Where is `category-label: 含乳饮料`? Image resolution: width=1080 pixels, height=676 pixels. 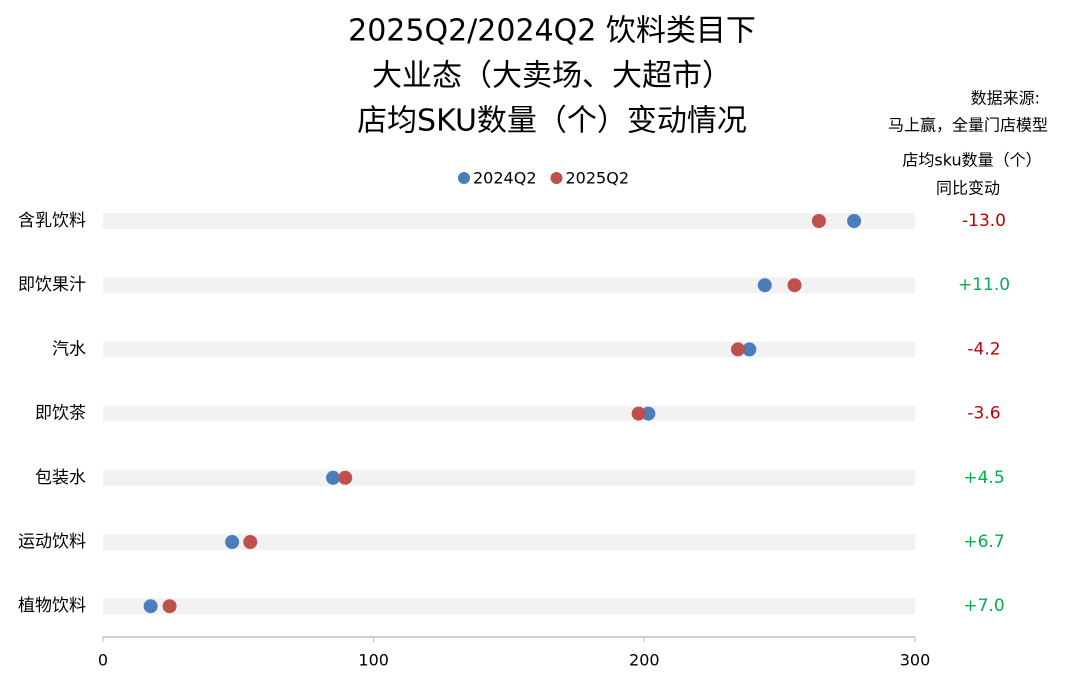
category-label: 含乳饮料 is located at coordinates (52, 221).